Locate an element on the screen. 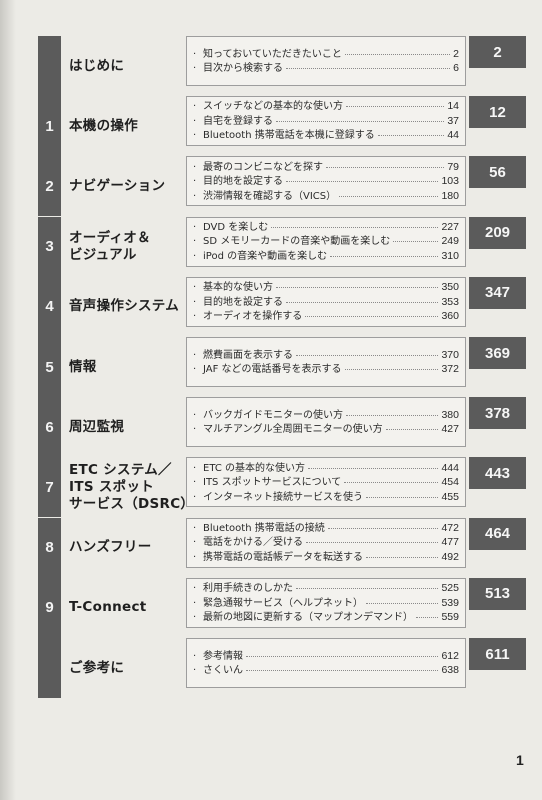  toc-item: · 目的地を設定する 103 is located at coordinates (326, 181).